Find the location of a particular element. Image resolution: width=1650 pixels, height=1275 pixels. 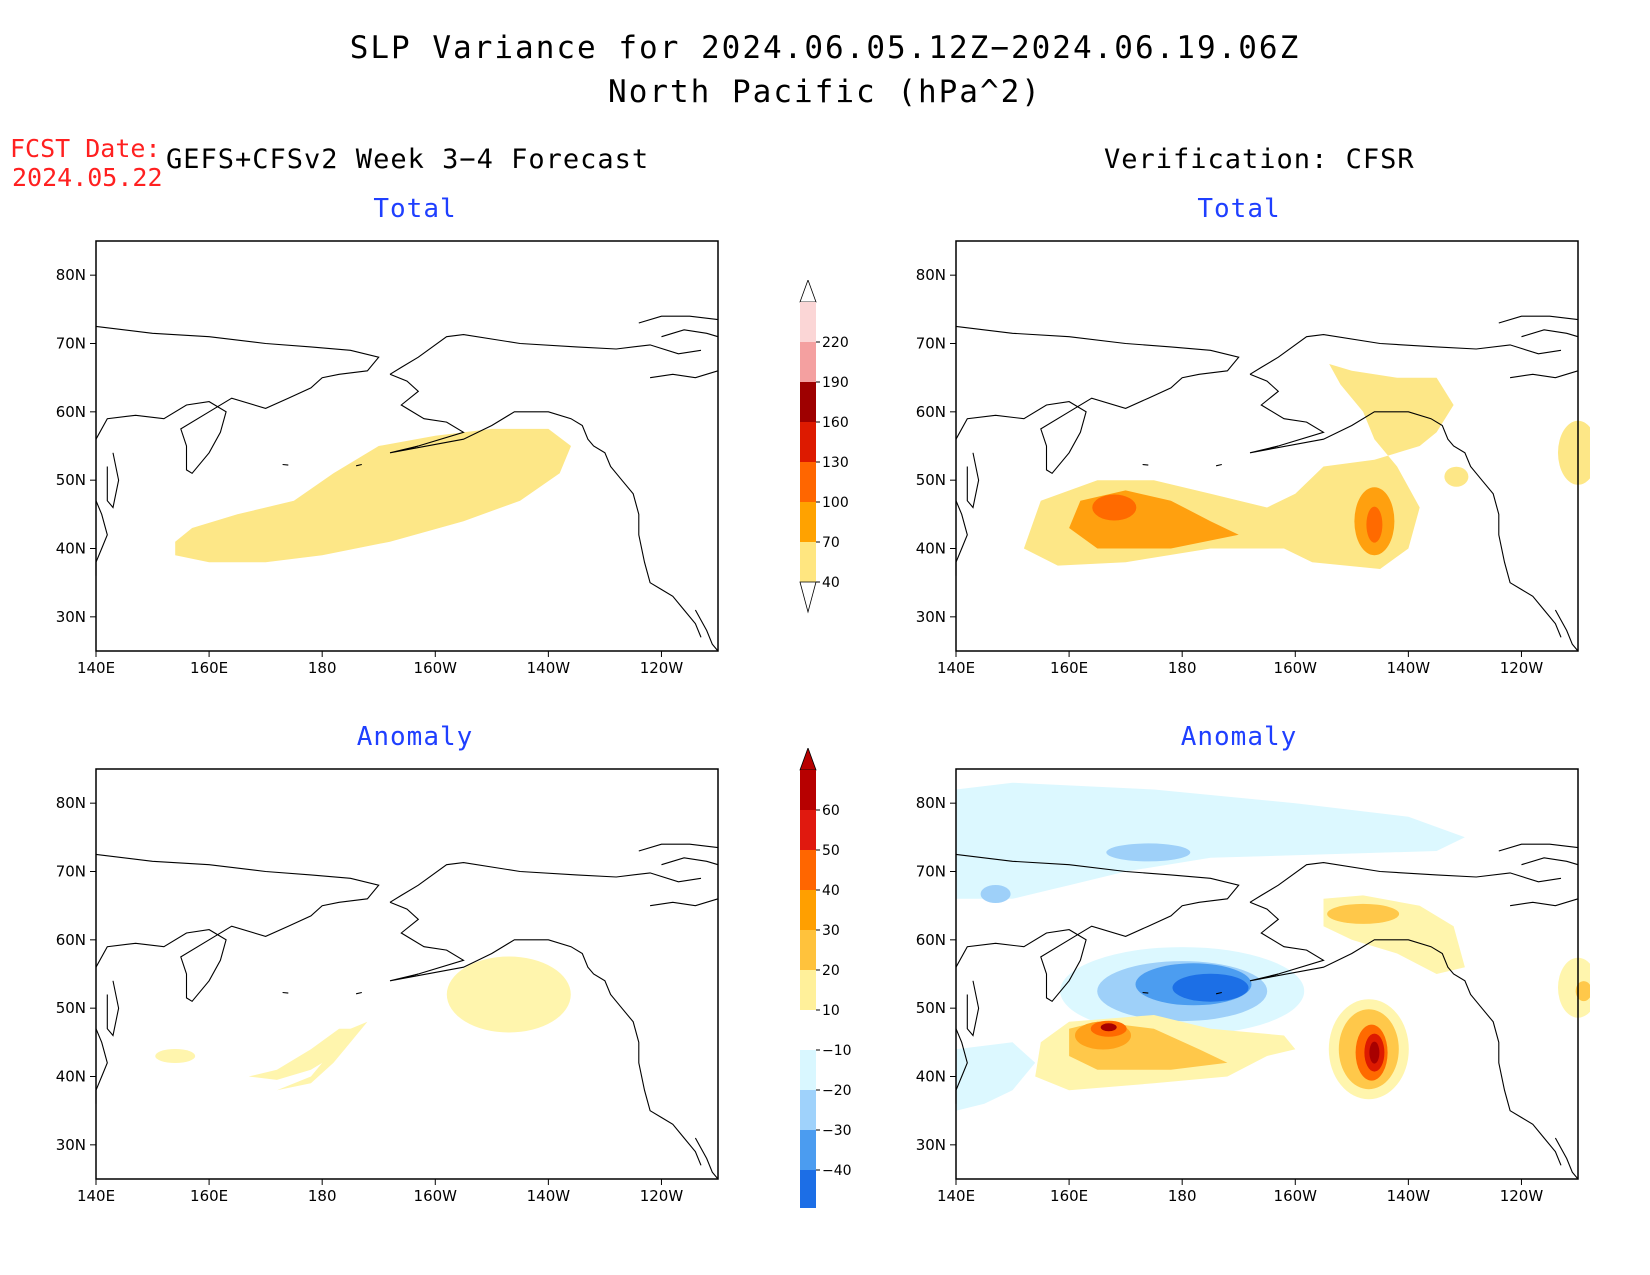

colorbar-arrow-bottom is located at coordinates (808, 597).